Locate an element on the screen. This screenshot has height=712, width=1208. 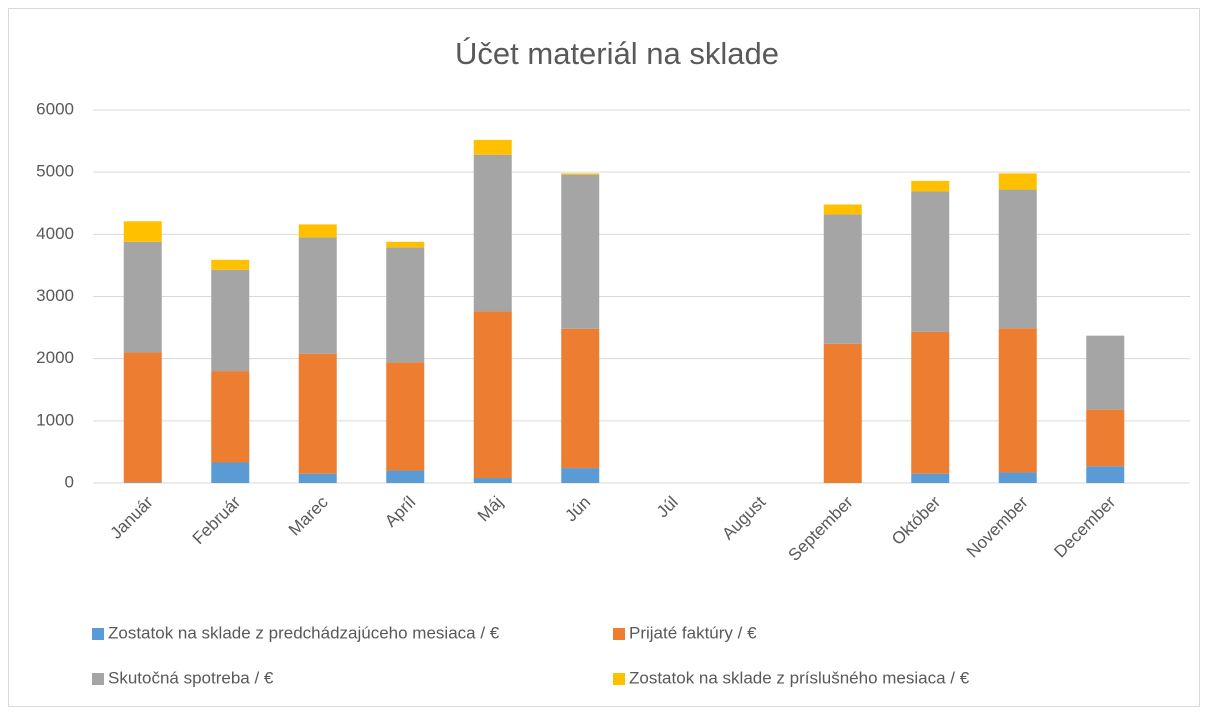
y-tick-label: 0 is located at coordinates (69, 481).